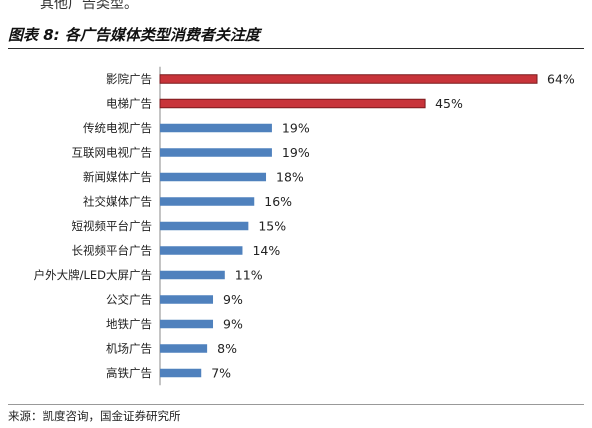 This screenshot has height=428, width=592. I want to click on source-note: 来源：凯度咨询，国金证券研究所, so click(94, 416).